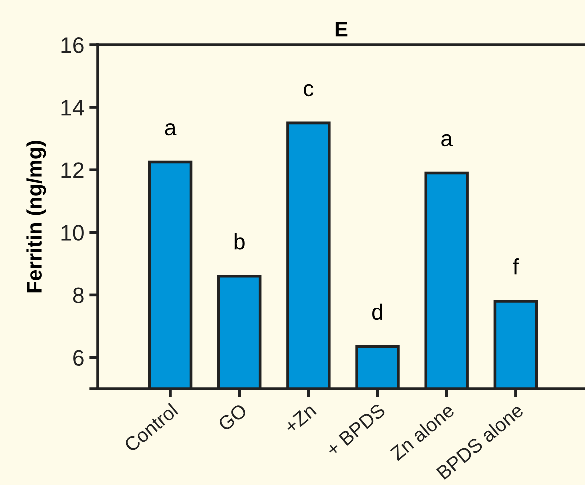  I want to click on data-label: b, so click(239, 241).